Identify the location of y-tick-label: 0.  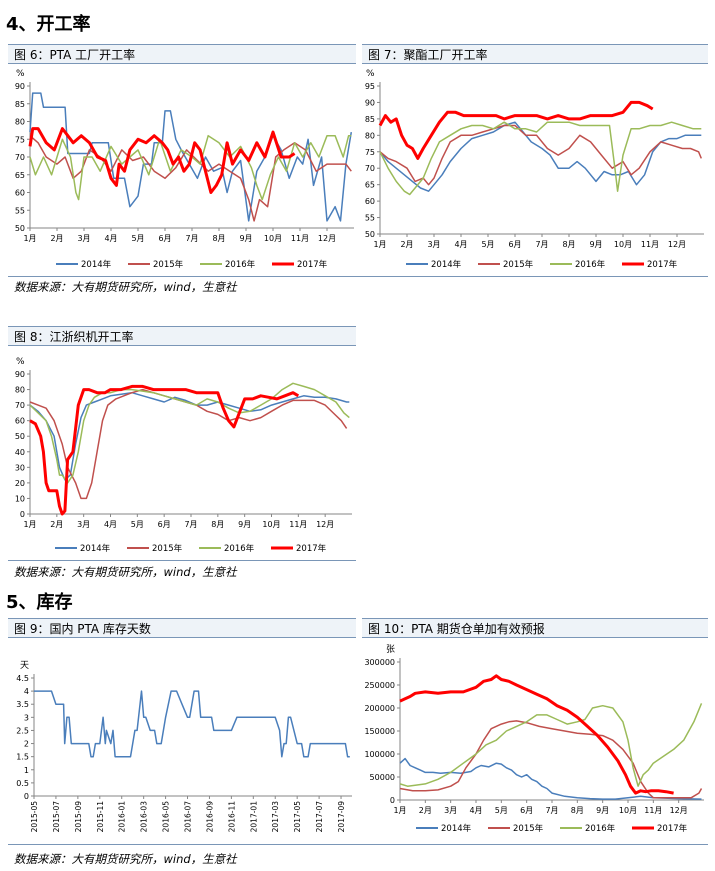
(392, 800).